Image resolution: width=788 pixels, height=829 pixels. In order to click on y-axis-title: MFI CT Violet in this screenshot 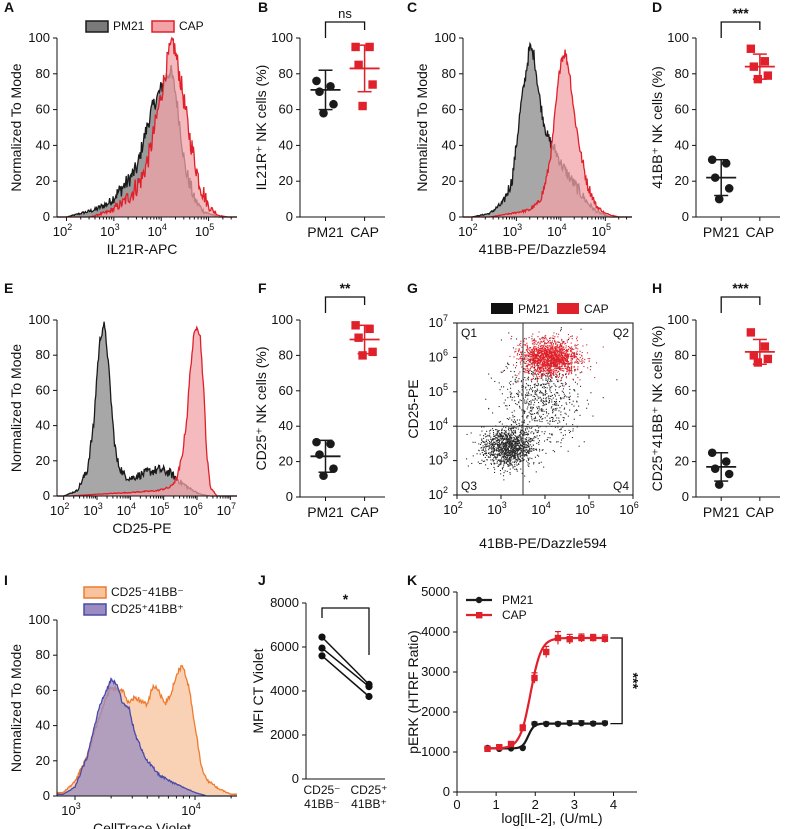, I will do `click(258, 690)`.